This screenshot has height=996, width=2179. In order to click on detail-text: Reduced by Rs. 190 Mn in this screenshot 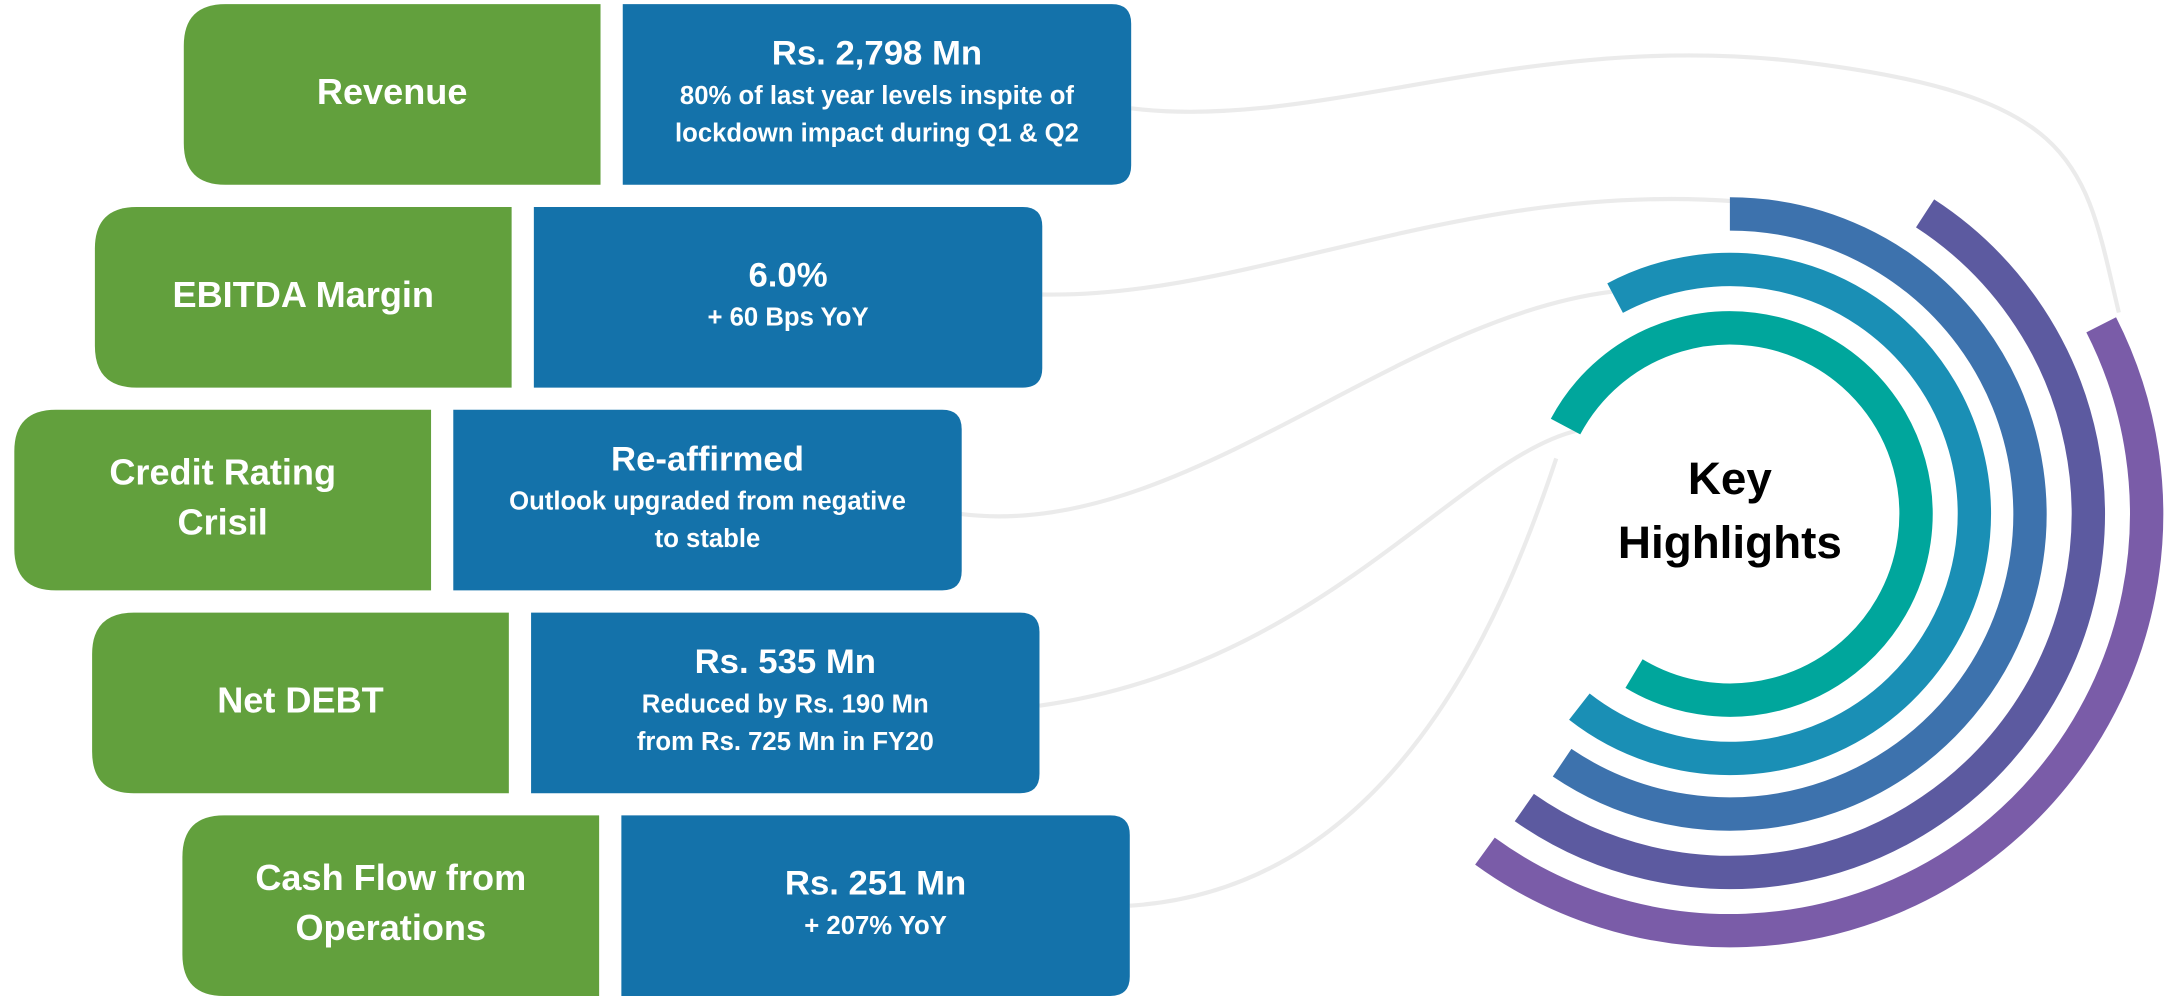, I will do `click(785, 704)`.